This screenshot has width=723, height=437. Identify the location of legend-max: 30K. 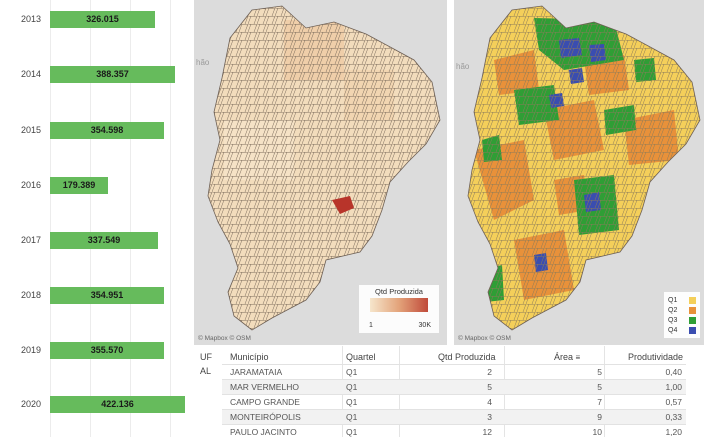
(424, 325).